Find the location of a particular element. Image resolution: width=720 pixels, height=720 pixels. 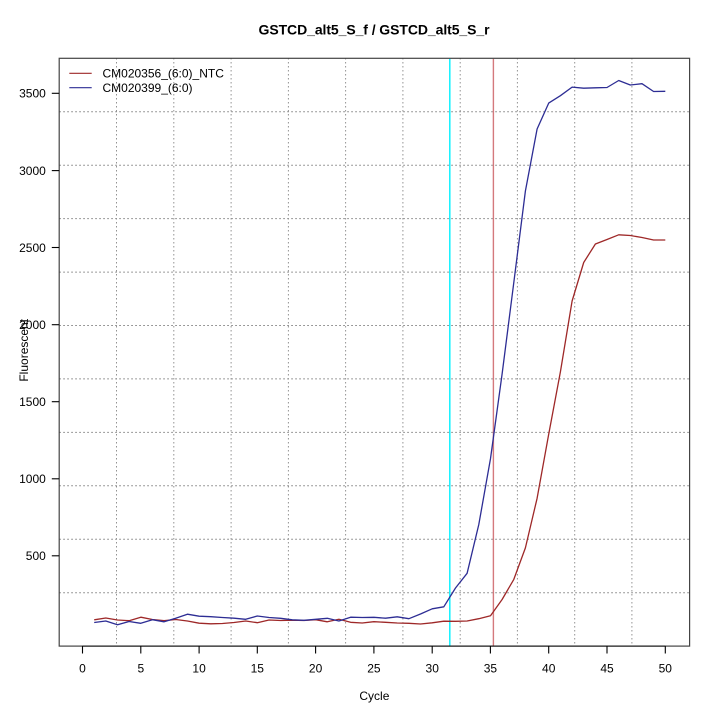

svg-text: 20 is located at coordinates (316, 669).